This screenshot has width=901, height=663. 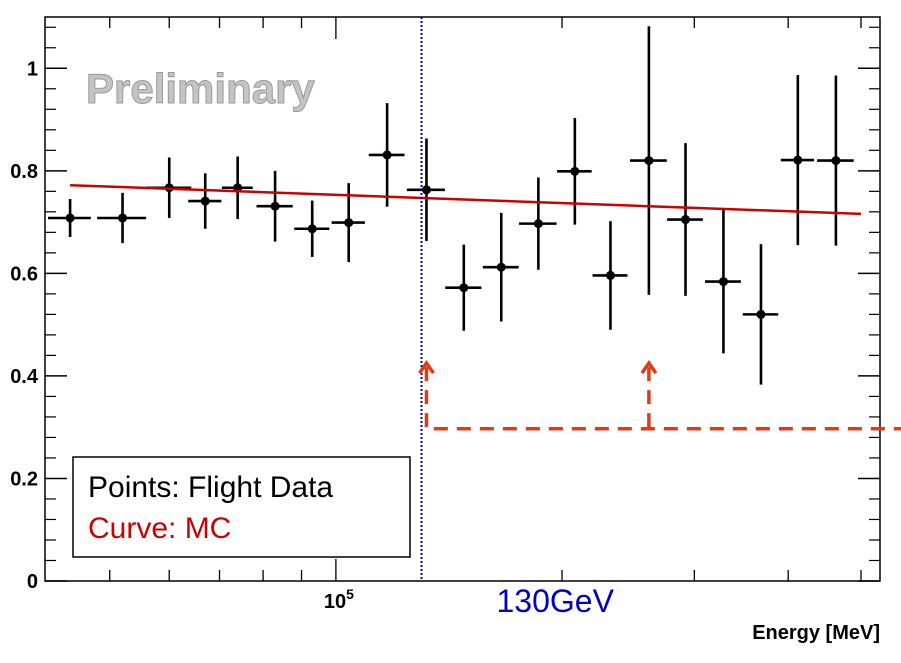 What do you see at coordinates (466, 199) in the screenshot?
I see `mc-curve` at bounding box center [466, 199].